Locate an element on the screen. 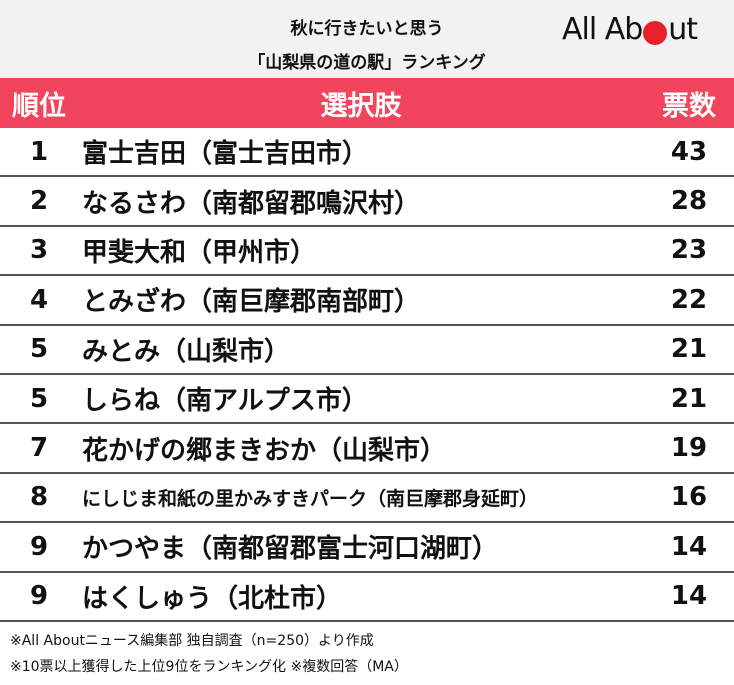  votes: 43 is located at coordinates (689, 153).